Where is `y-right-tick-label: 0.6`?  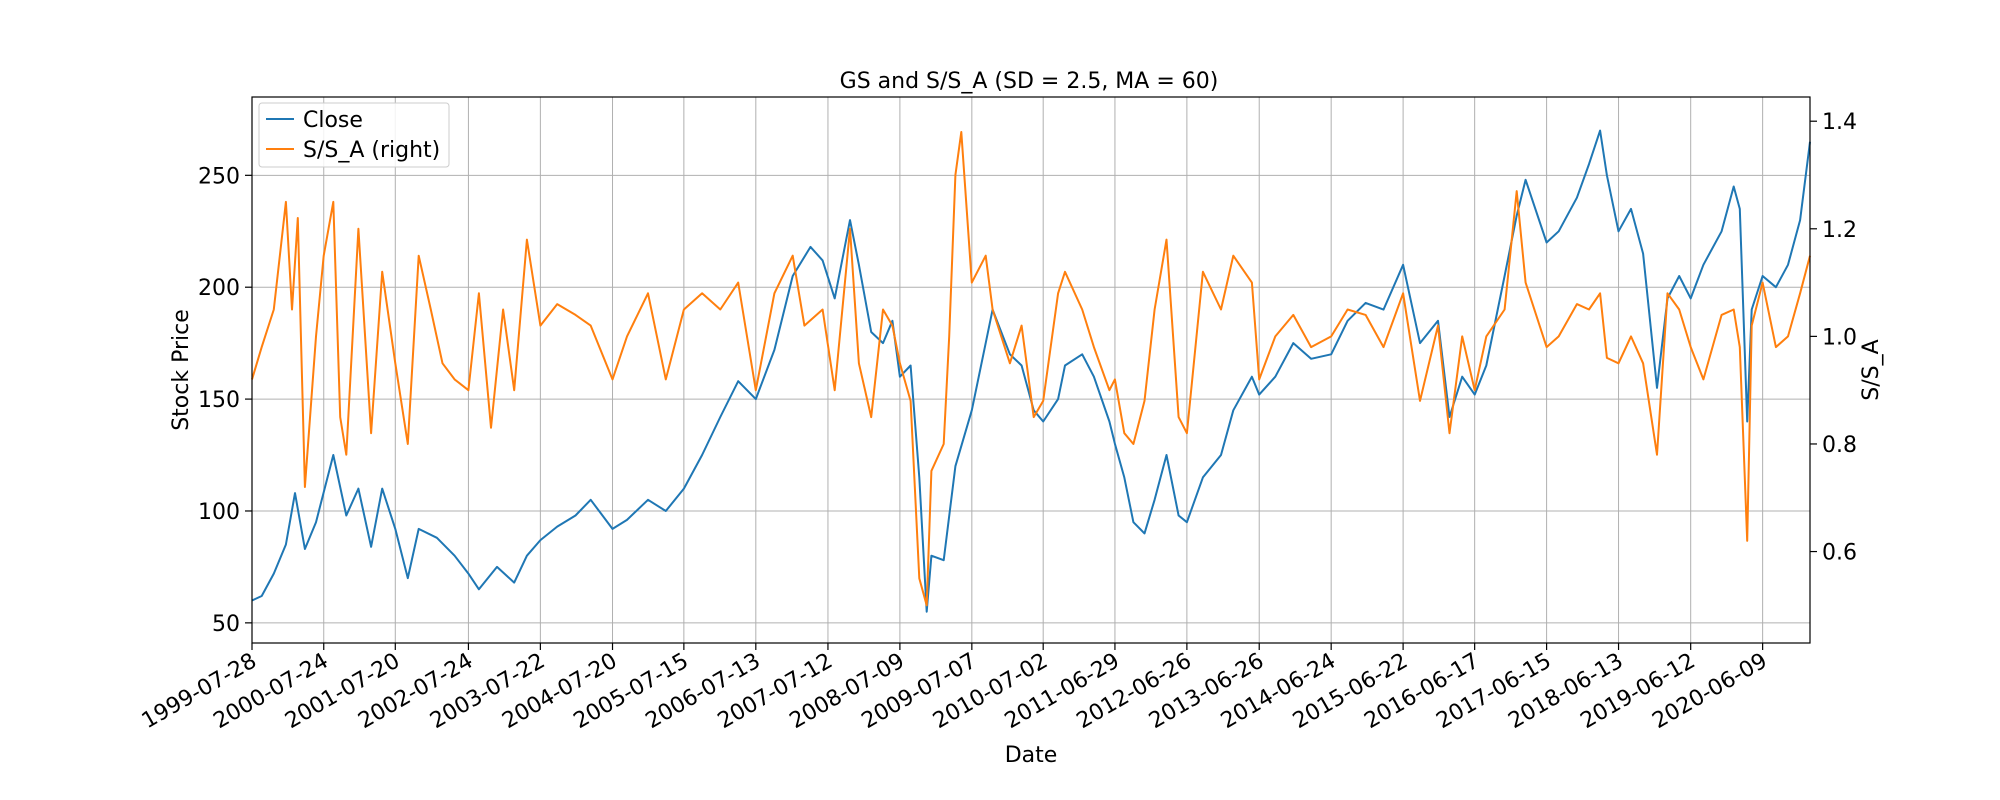
y-right-tick-label: 0.6 is located at coordinates (1839, 553).